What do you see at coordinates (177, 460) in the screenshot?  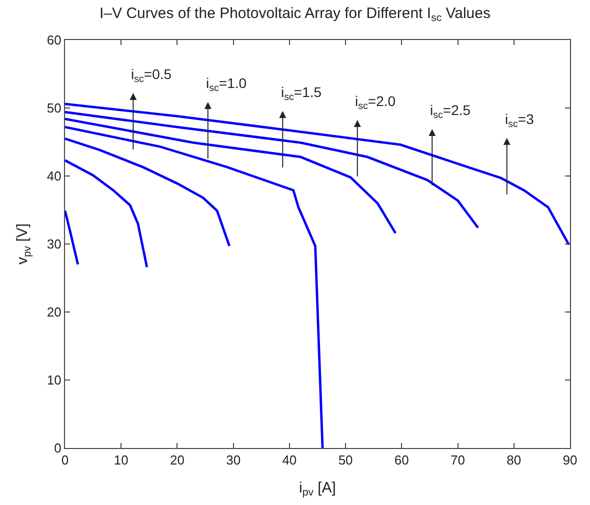 I see `x-tick-label: 20` at bounding box center [177, 460].